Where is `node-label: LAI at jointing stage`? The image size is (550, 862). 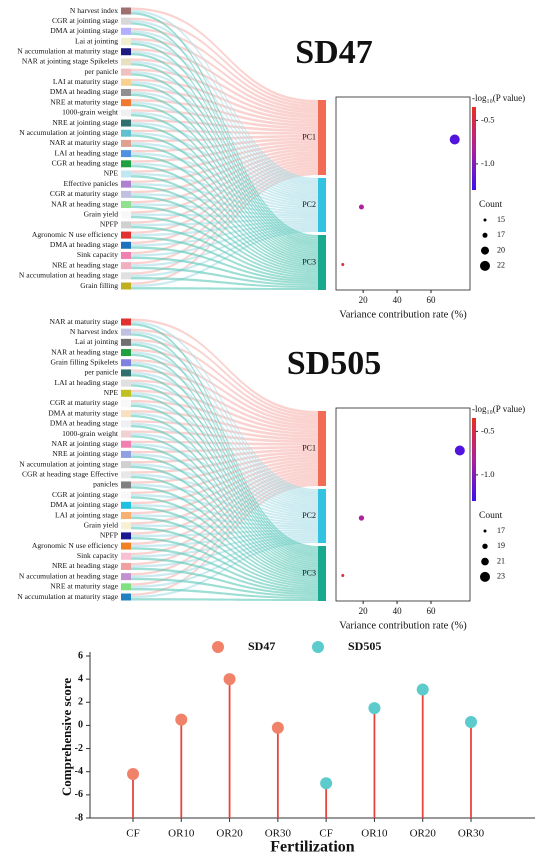
node-label: LAI at jointing stage is located at coordinates (87, 514).